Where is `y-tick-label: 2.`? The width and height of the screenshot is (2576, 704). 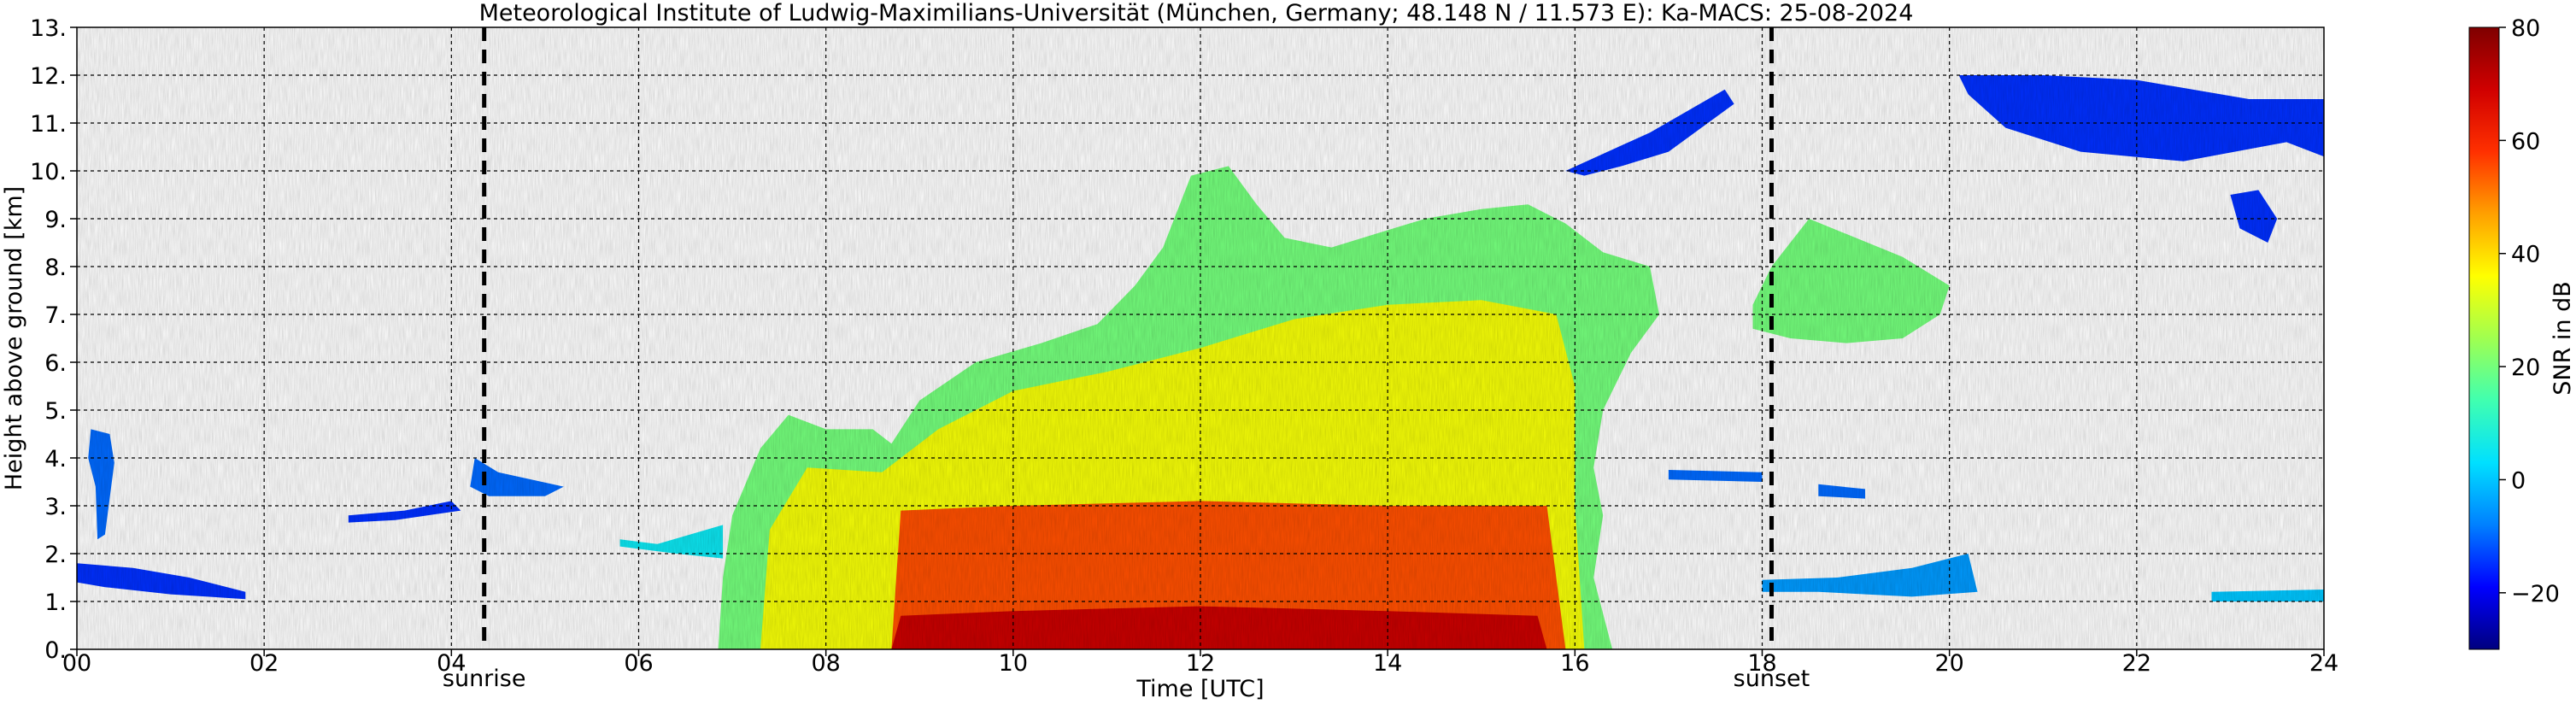 y-tick-label: 2. is located at coordinates (55, 555).